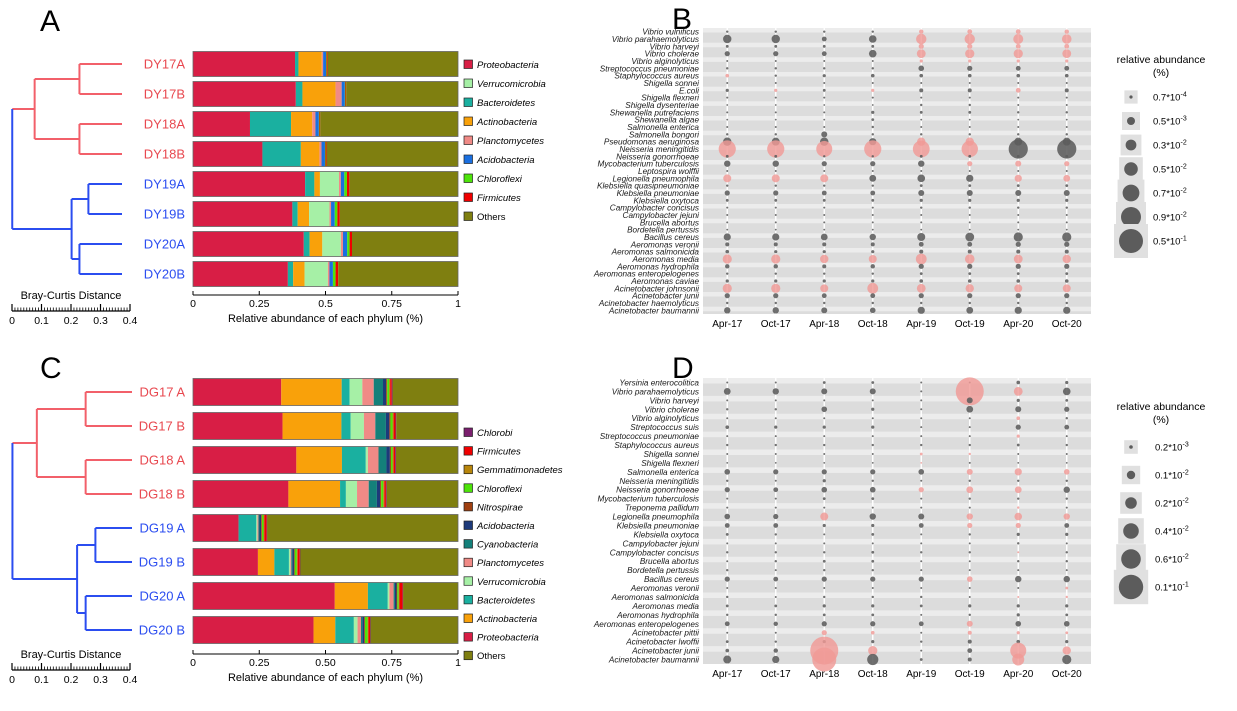 The width and height of the screenshot is (1237, 711). Describe the element at coordinates (165, 64) in the screenshot. I see `dendrogram-leaf-label: DY17A` at that location.